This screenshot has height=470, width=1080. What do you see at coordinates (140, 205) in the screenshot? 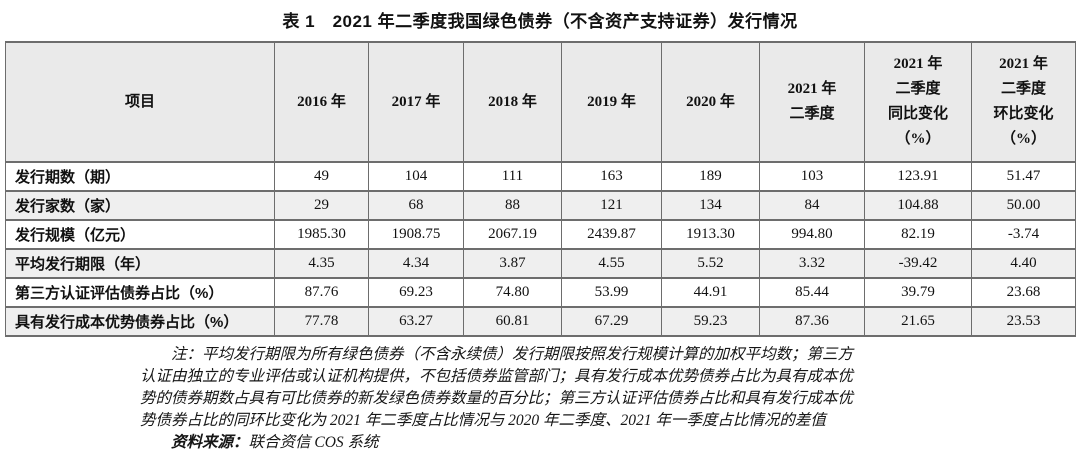
I see `row-label: 发行家数（家）` at bounding box center [140, 205].